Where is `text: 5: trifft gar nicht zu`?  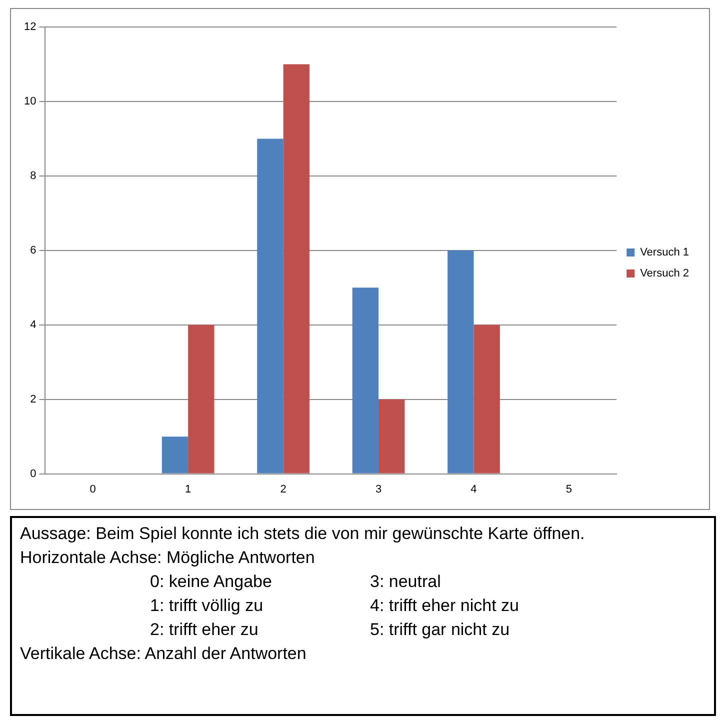 text: 5: trifft gar nicht zu is located at coordinates (440, 630).